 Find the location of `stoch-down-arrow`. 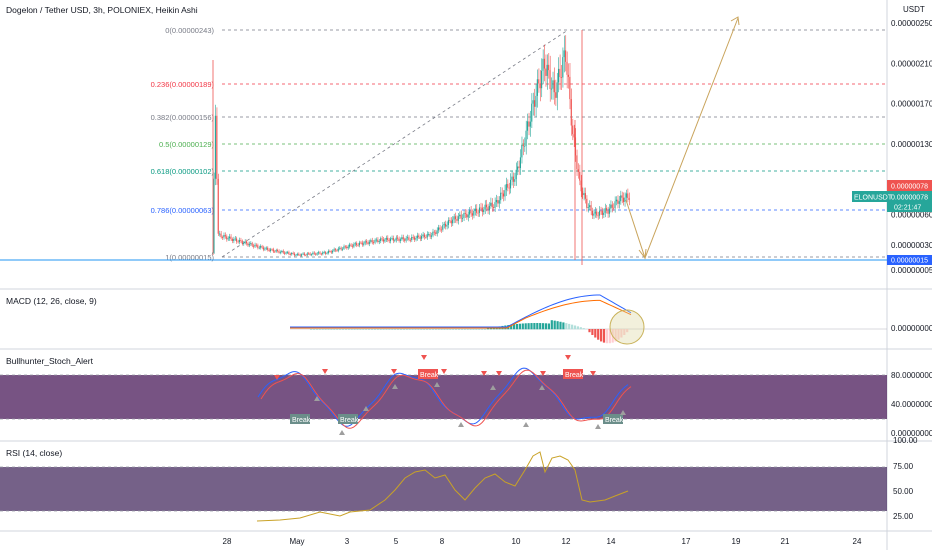

stoch-down-arrow is located at coordinates (424, 357).